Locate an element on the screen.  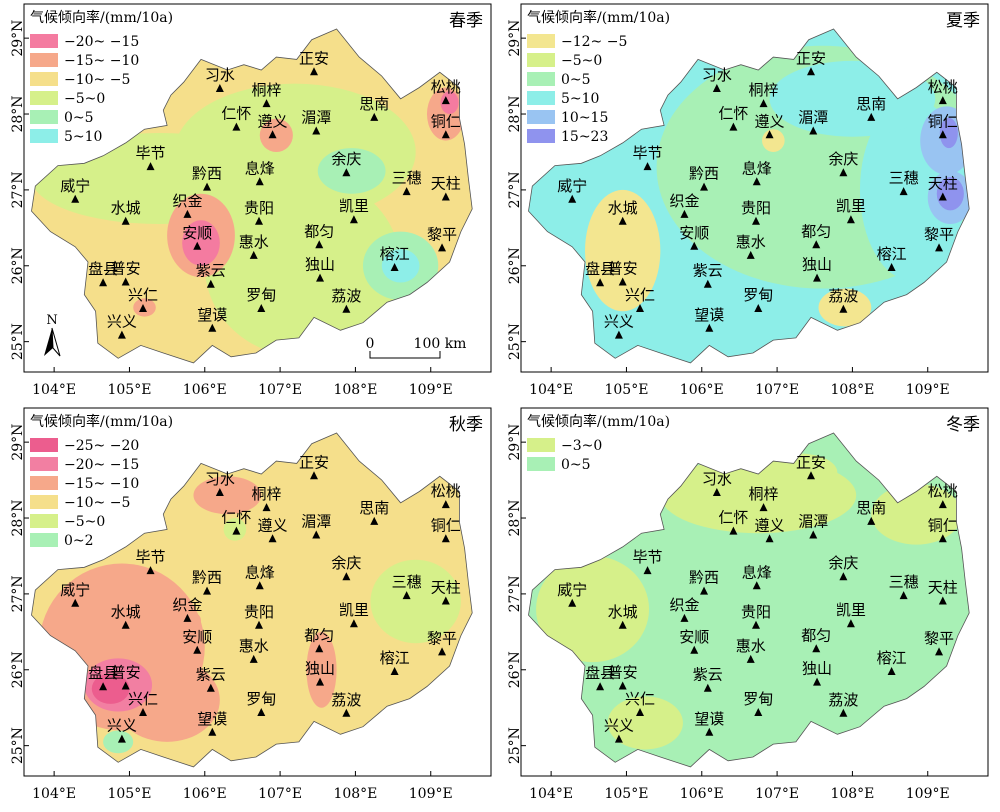
y-tick-label: 25°N is located at coordinates (18, 745).